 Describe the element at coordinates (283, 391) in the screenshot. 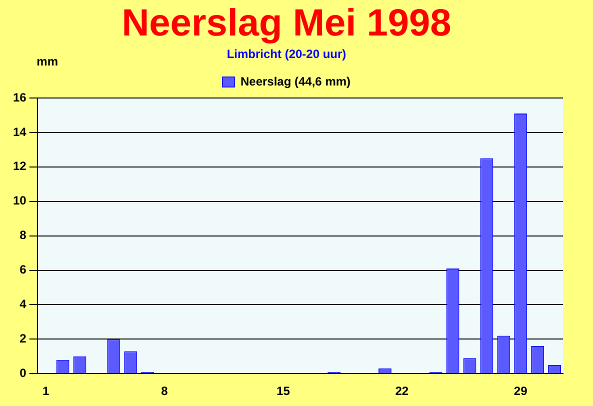

I see `x-tick-label: 15` at that location.